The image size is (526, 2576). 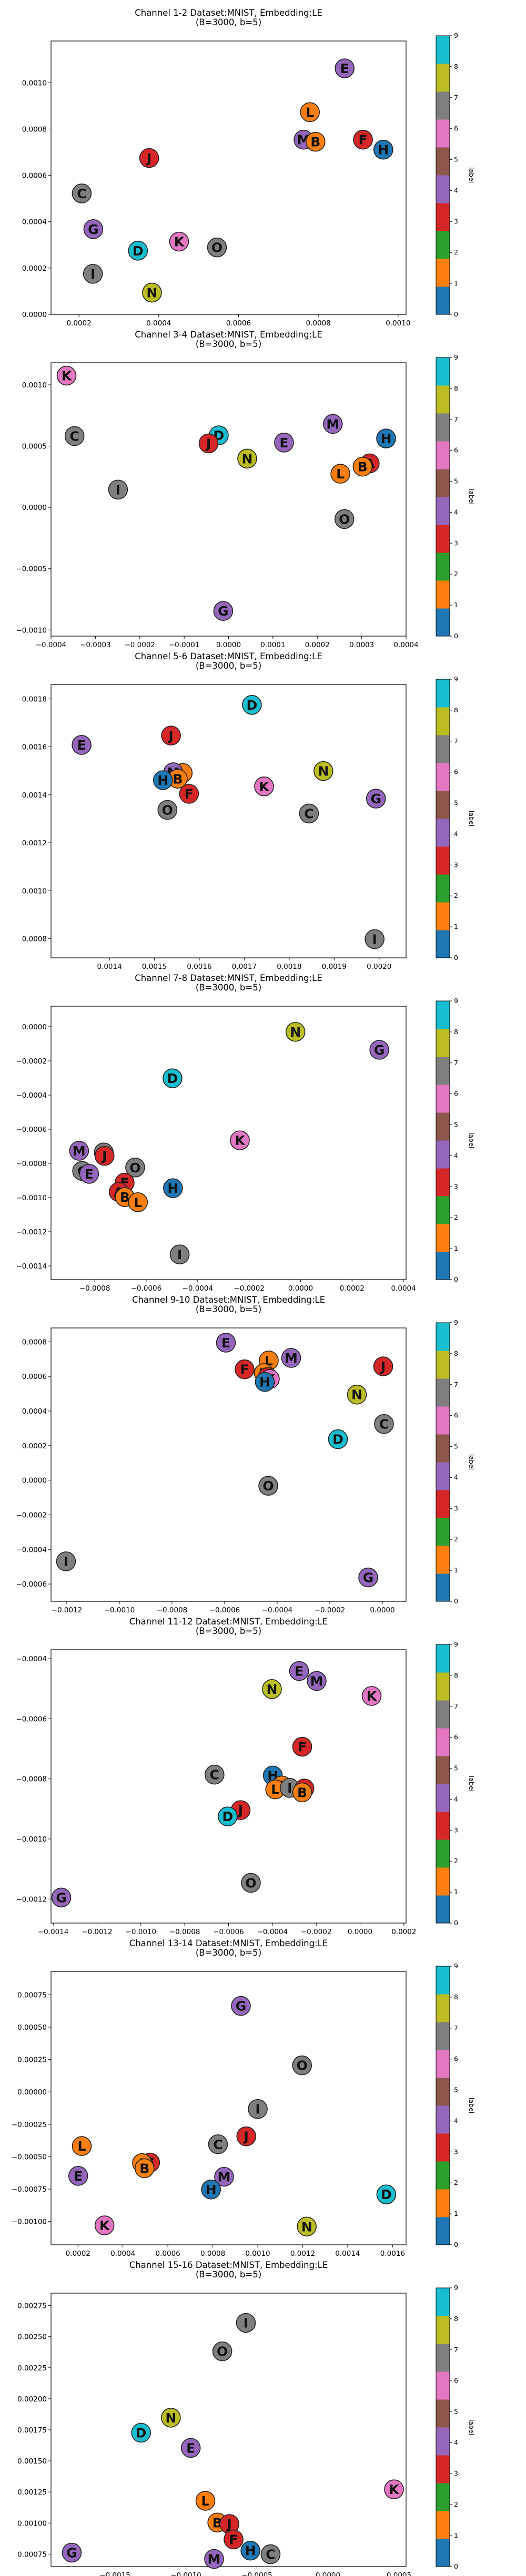 I want to click on point-label: G, so click(x=61, y=1897).